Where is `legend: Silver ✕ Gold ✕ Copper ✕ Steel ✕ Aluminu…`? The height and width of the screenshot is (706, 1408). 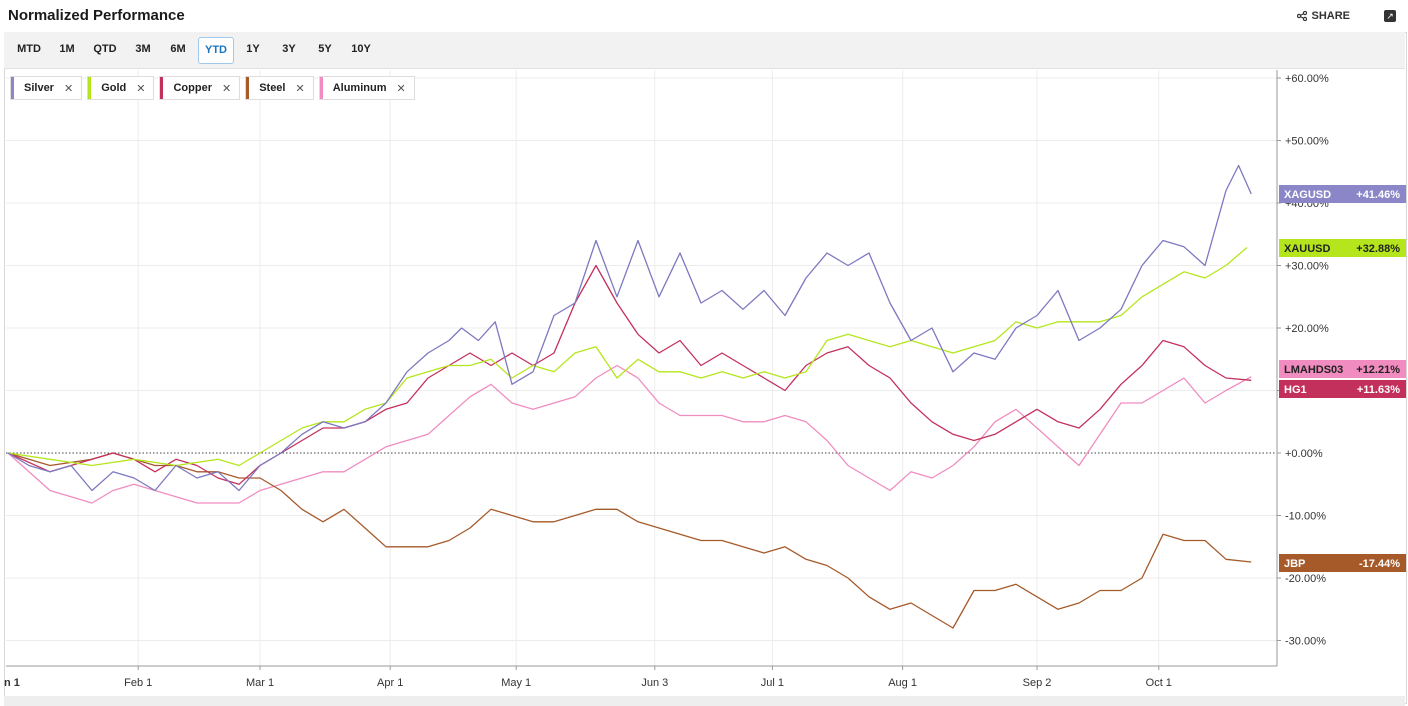 legend: Silver ✕ Gold ✕ Copper ✕ Steel ✕ Aluminu… is located at coordinates (212, 88).